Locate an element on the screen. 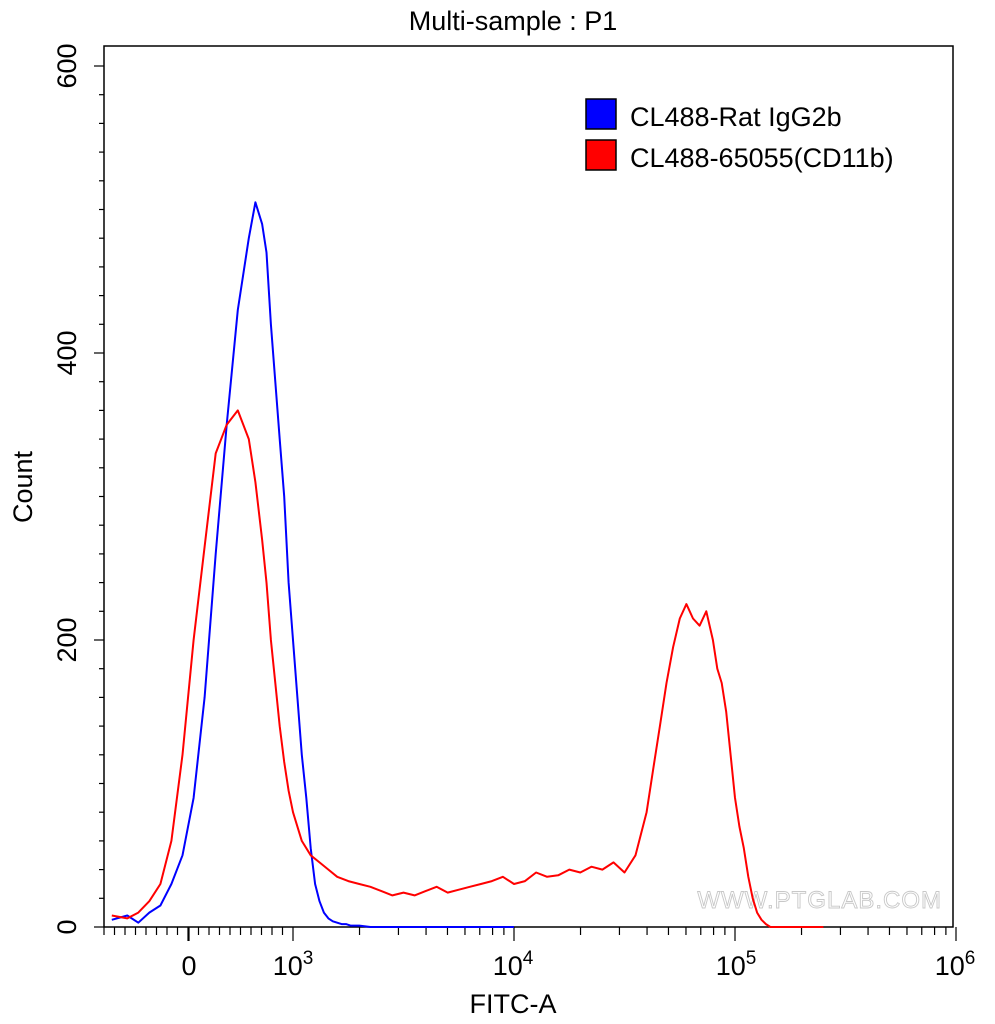 The width and height of the screenshot is (995, 1024). chart-title: Multi-sample : P1 is located at coordinates (513, 21).